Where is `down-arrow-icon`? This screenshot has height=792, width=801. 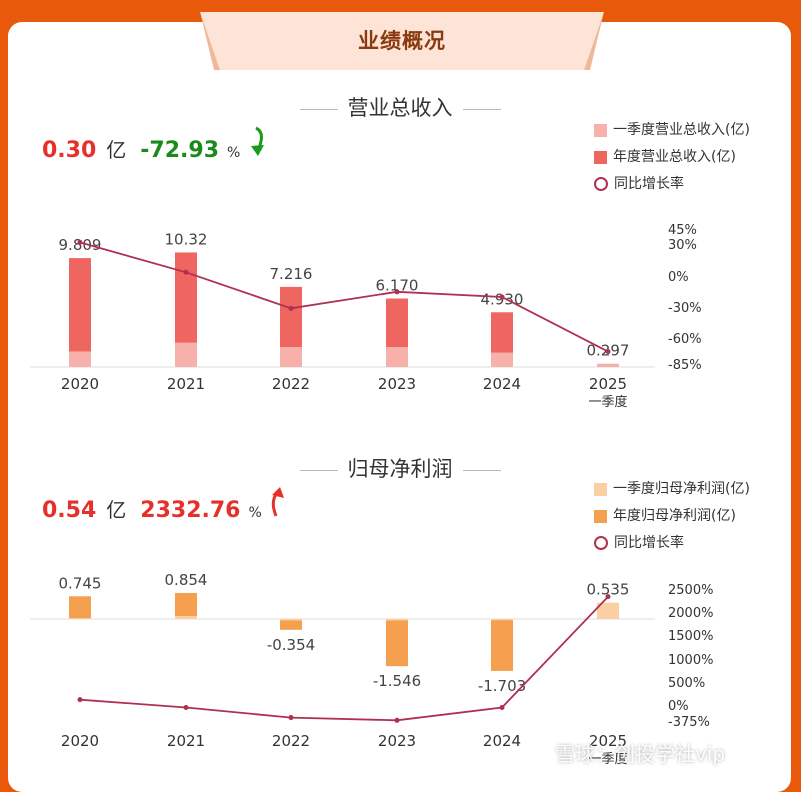
down-arrow-icon is located at coordinates (257, 141).